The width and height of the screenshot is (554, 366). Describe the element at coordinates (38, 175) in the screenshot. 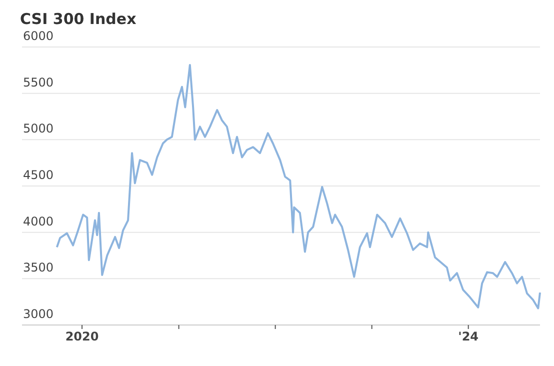

I see `y-tick-label: 4500` at that location.